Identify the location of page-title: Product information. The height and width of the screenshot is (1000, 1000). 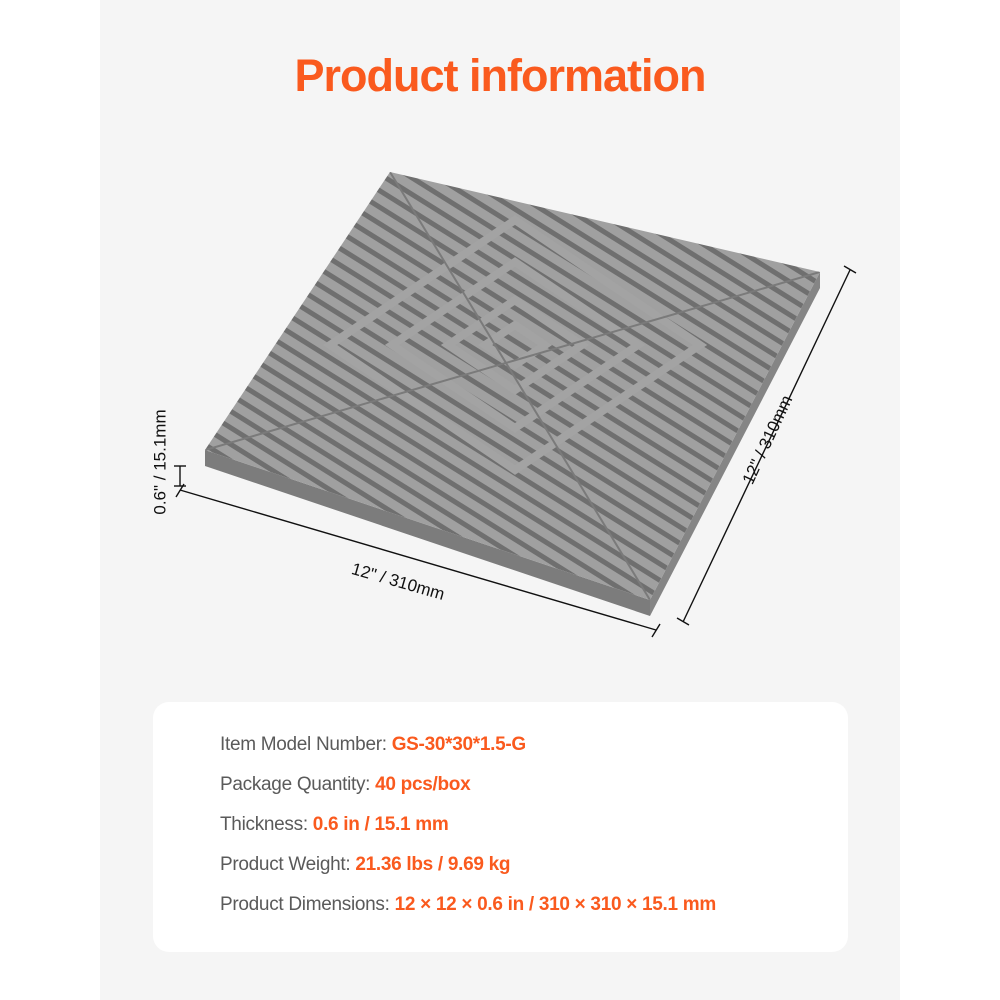
(500, 75).